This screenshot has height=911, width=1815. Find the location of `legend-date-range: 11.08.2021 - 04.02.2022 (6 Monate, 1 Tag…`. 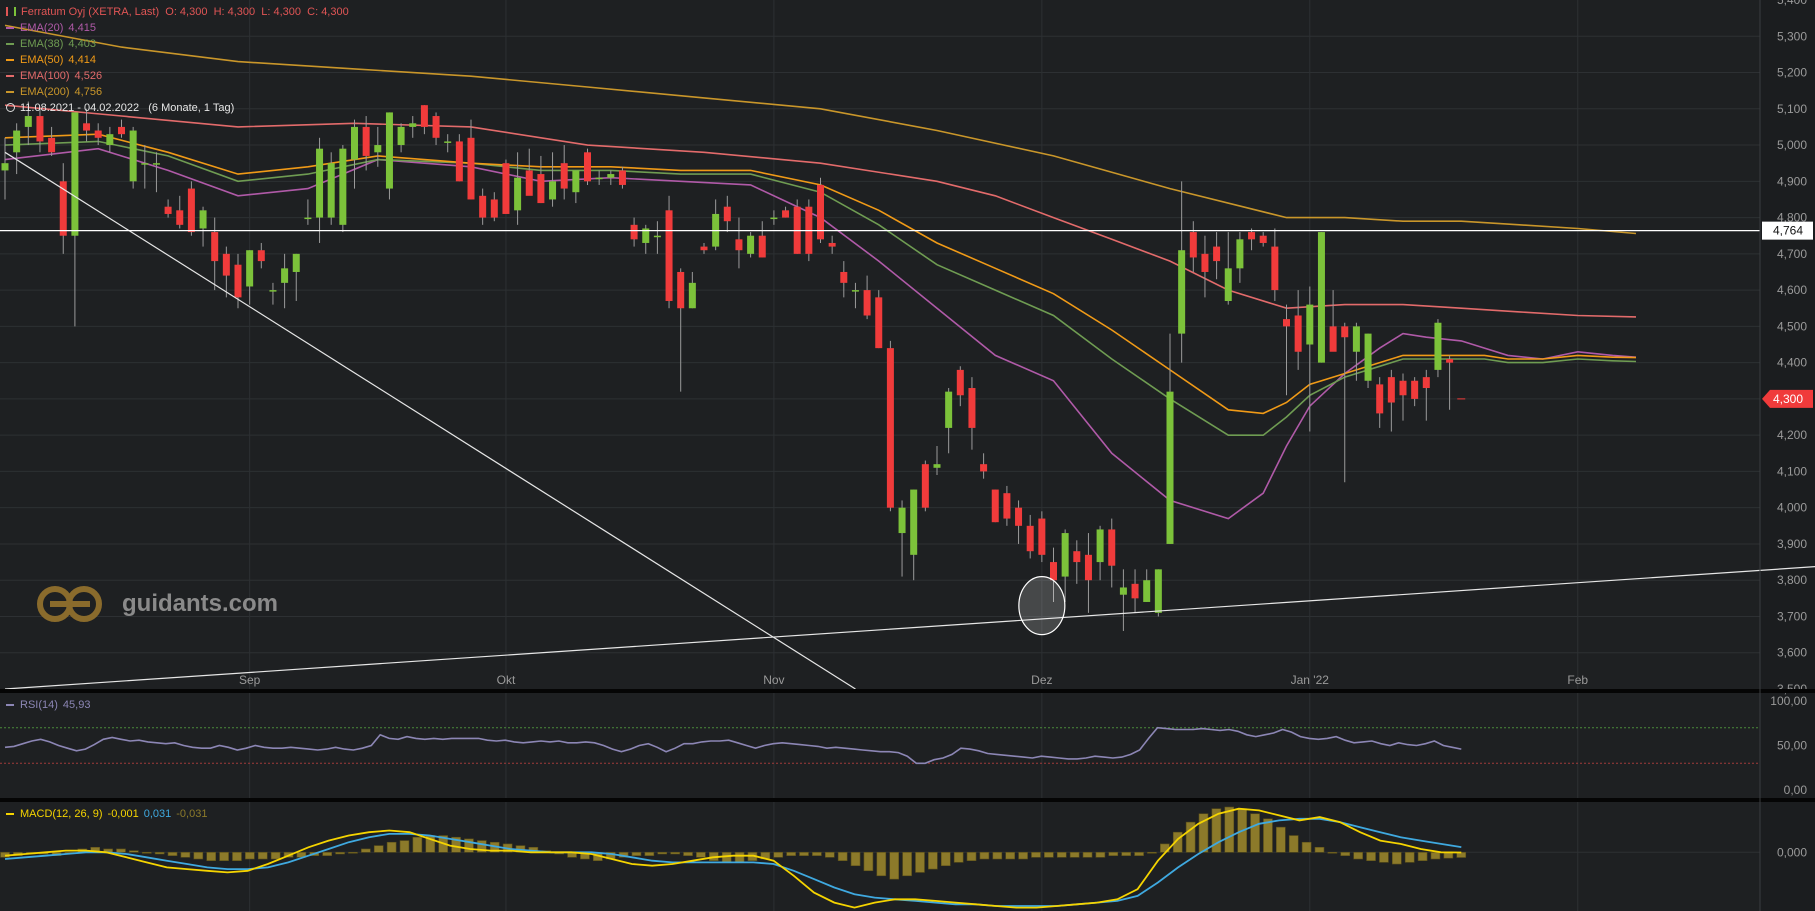

legend-date-range: 11.08.2021 - 04.02.2022 (6 Monate, 1 Tag… is located at coordinates (177, 108).